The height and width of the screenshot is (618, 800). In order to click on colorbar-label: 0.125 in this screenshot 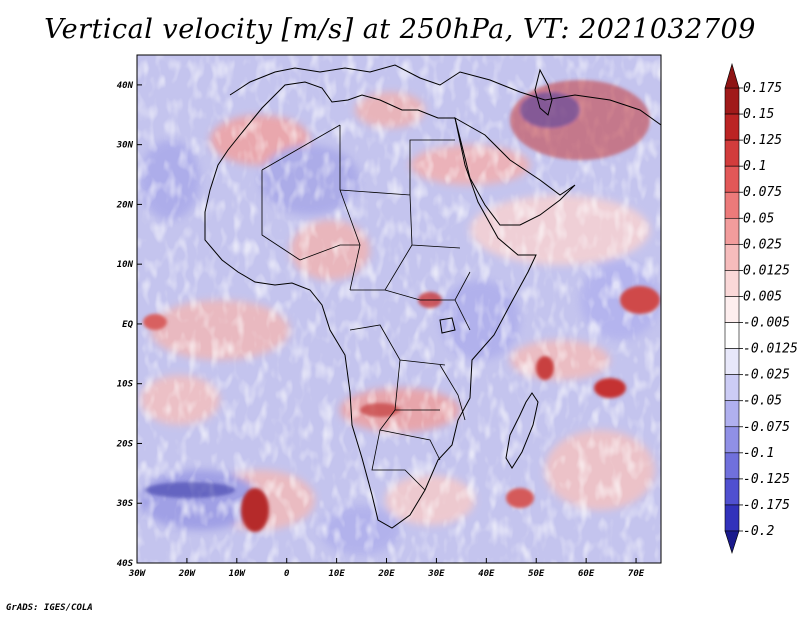, I will do `click(762, 140)`.